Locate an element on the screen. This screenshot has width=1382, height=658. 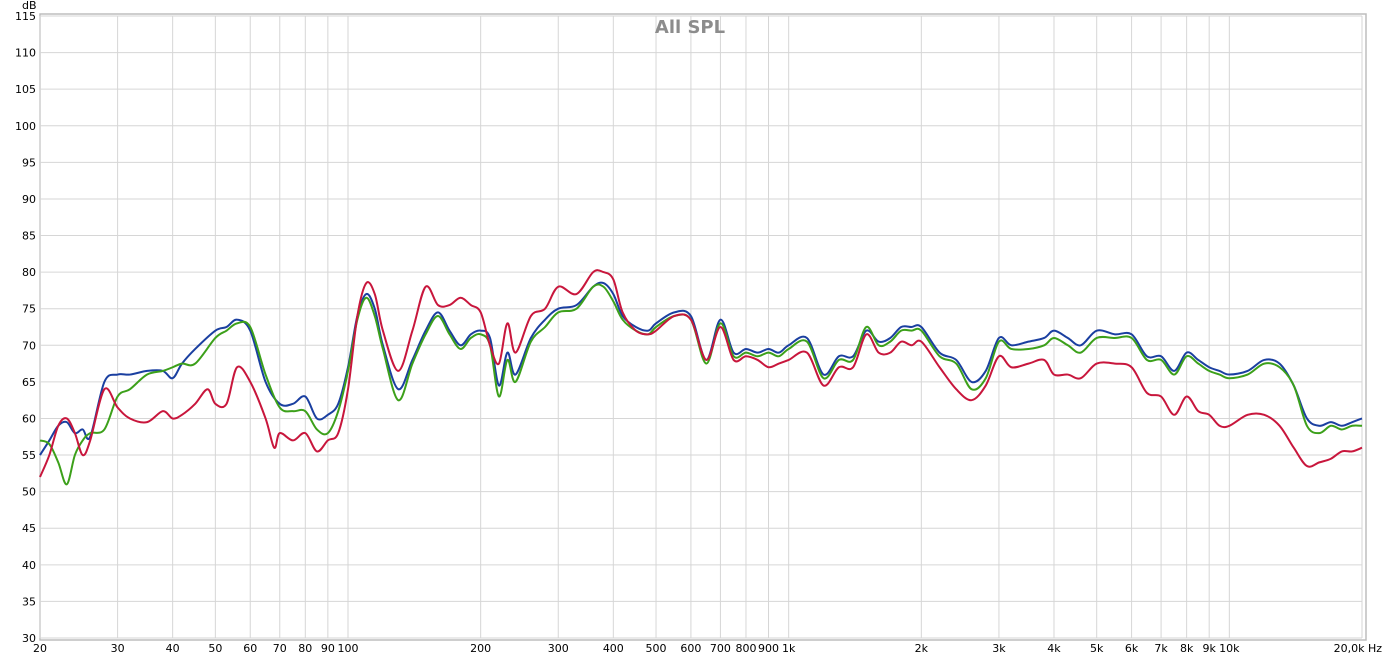
x-tick-label: 5k is located at coordinates (1097, 648).